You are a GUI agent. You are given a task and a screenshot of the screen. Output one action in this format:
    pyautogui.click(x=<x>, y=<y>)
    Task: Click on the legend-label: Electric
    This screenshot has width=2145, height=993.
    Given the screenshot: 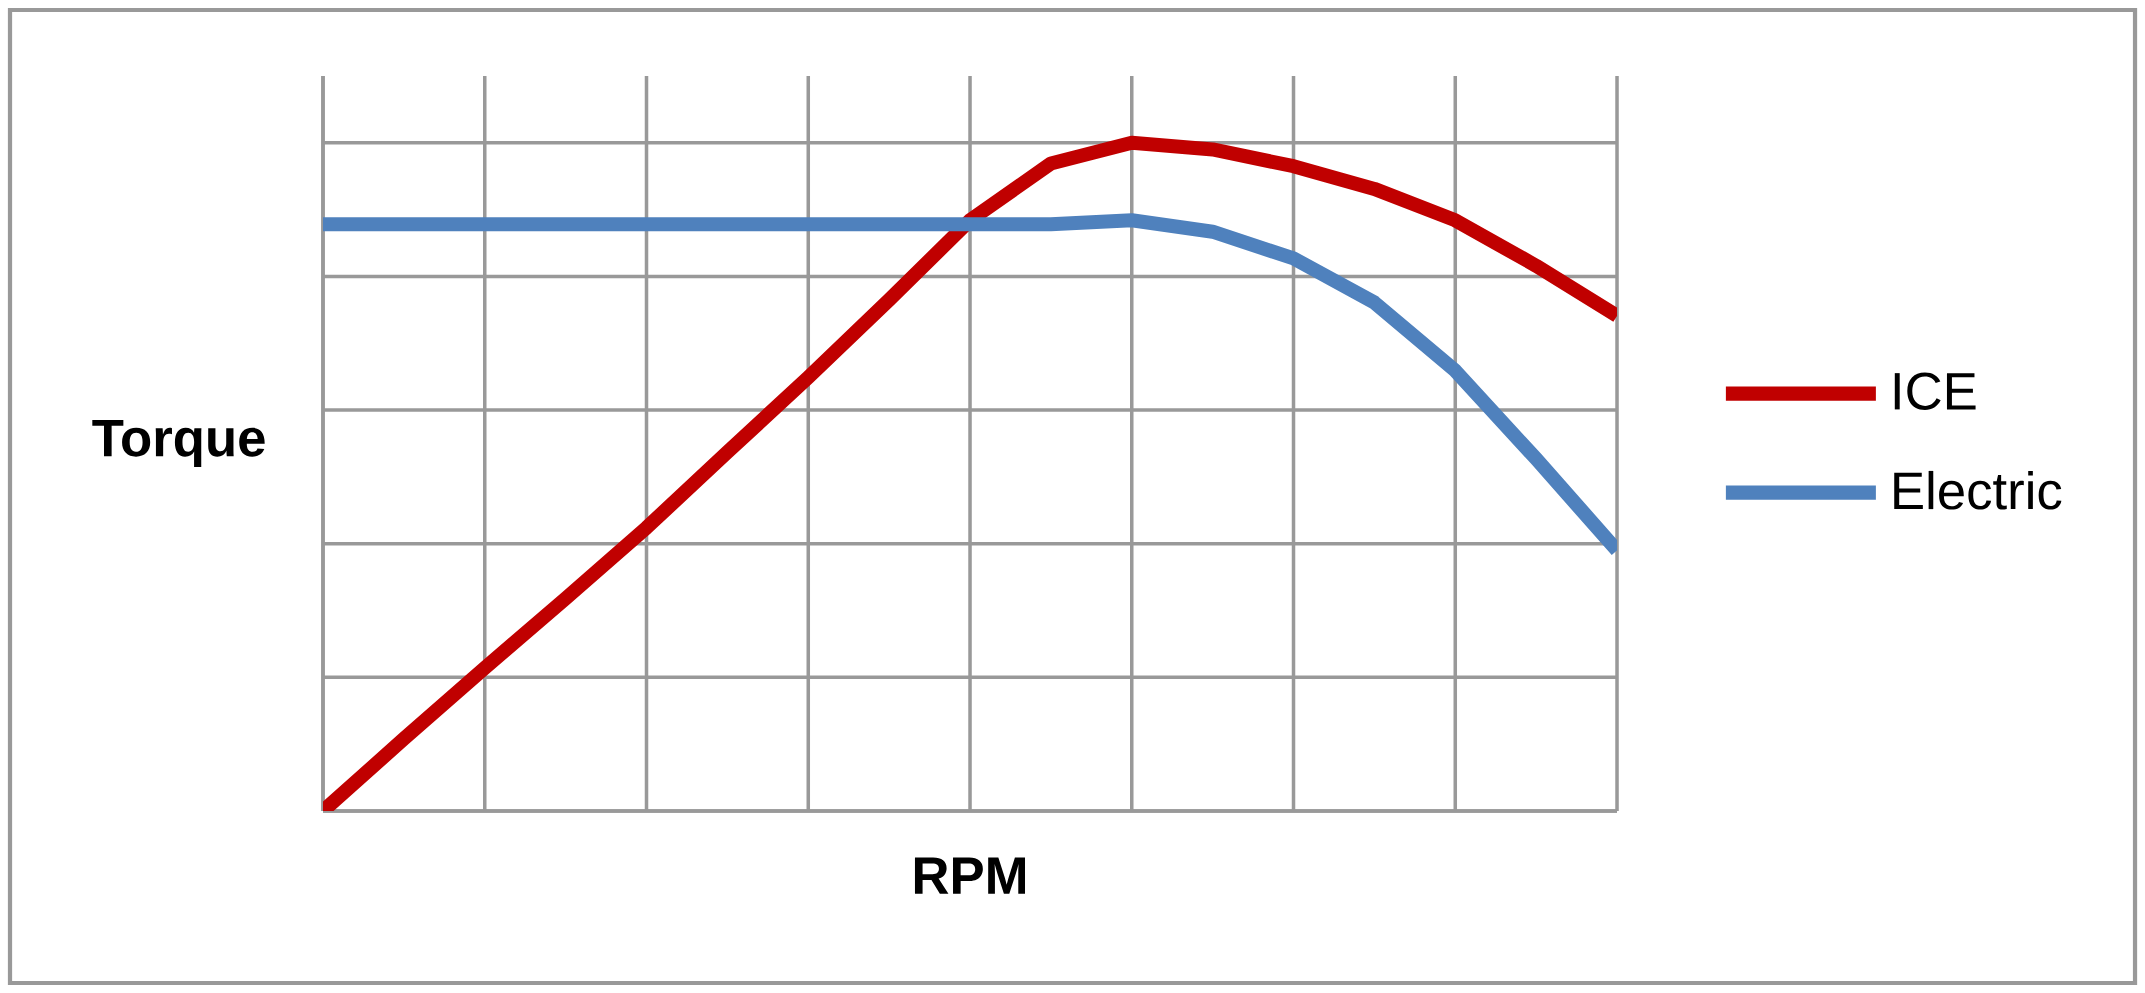 What is the action you would take?
    pyautogui.click(x=1978, y=490)
    